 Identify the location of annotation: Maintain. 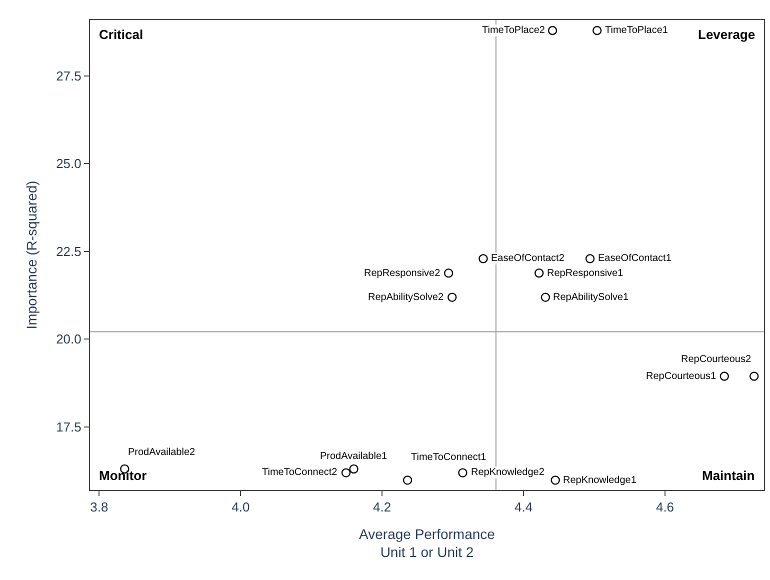
(728, 475).